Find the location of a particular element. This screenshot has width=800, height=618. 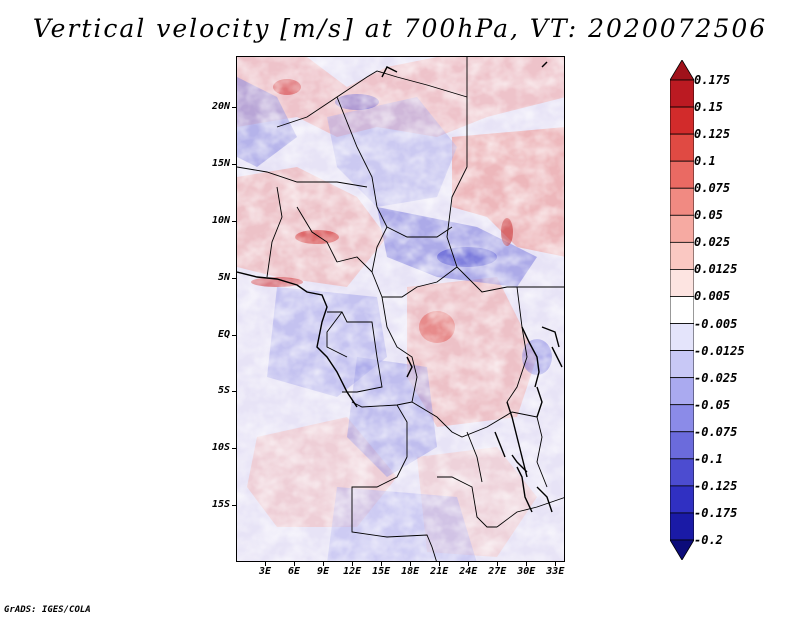

colorbar-label: 0.125 is located at coordinates (712, 134).